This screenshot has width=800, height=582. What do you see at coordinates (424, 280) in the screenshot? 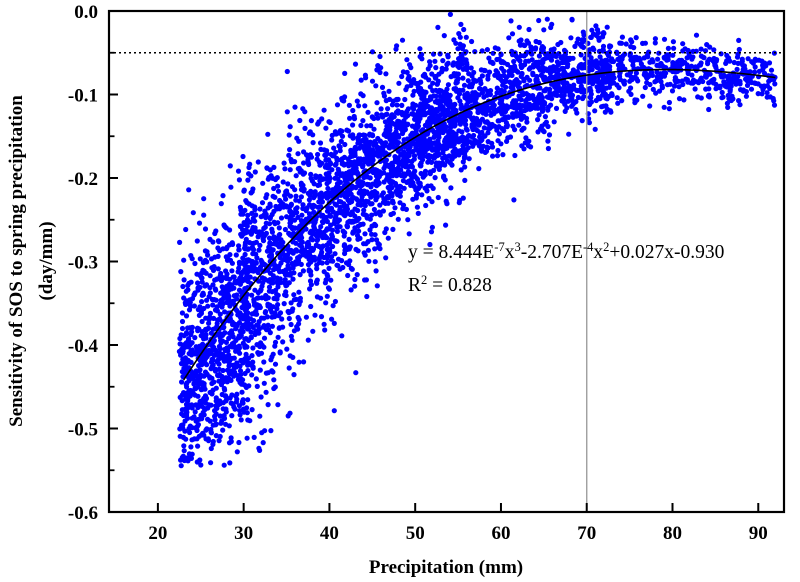
I see `r2-exponent: 2` at bounding box center [424, 280].